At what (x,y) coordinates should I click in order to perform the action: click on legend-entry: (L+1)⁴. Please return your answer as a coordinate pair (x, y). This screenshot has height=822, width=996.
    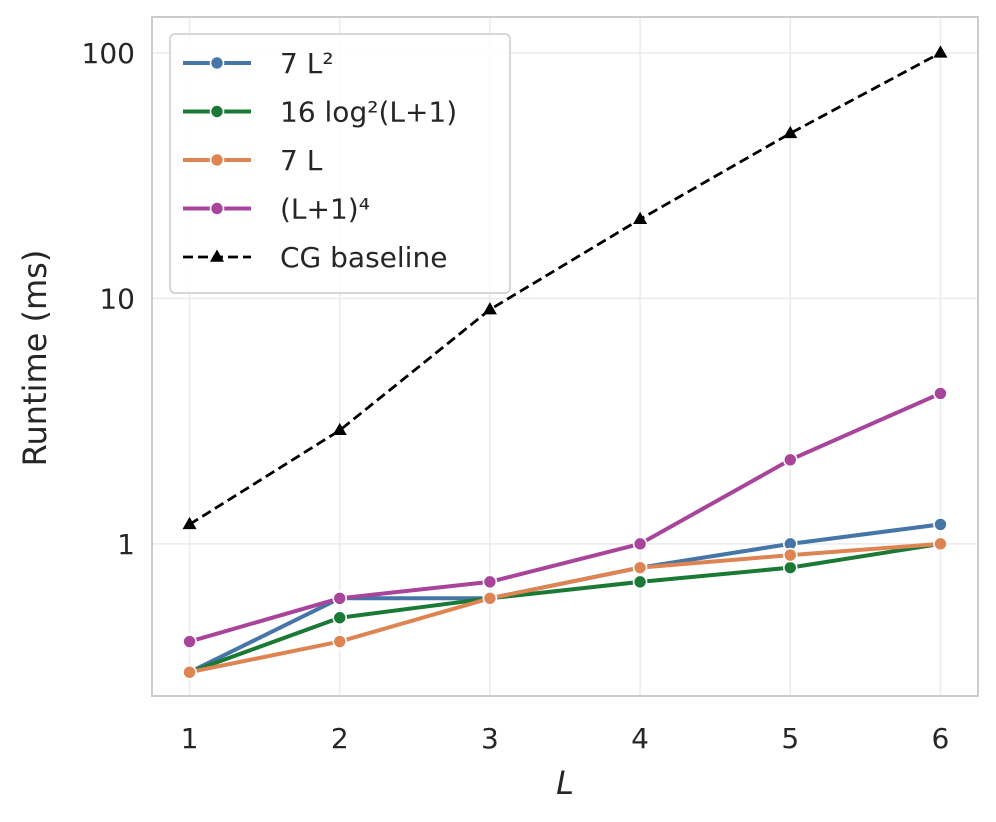
    Looking at the image, I should click on (276, 209).